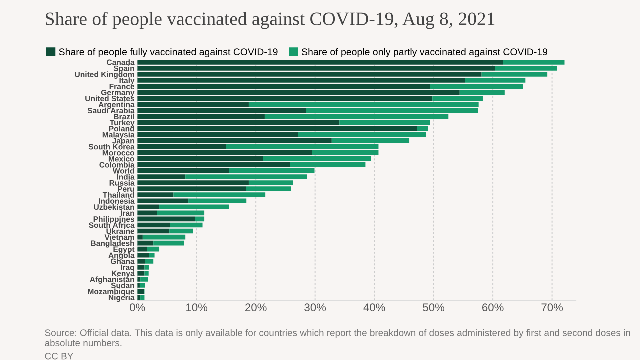  What do you see at coordinates (197, 308) in the screenshot?
I see `x-tick-label: 10%` at bounding box center [197, 308].